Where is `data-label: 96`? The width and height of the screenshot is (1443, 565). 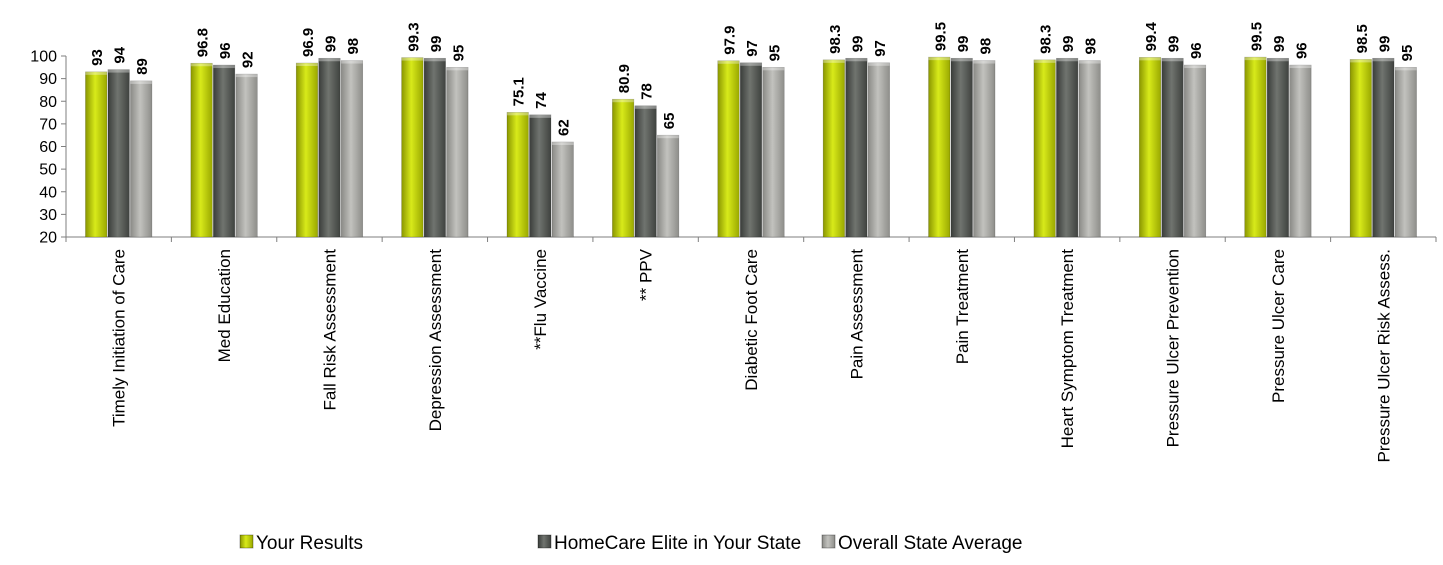
data-label: 96 is located at coordinates (1196, 50).